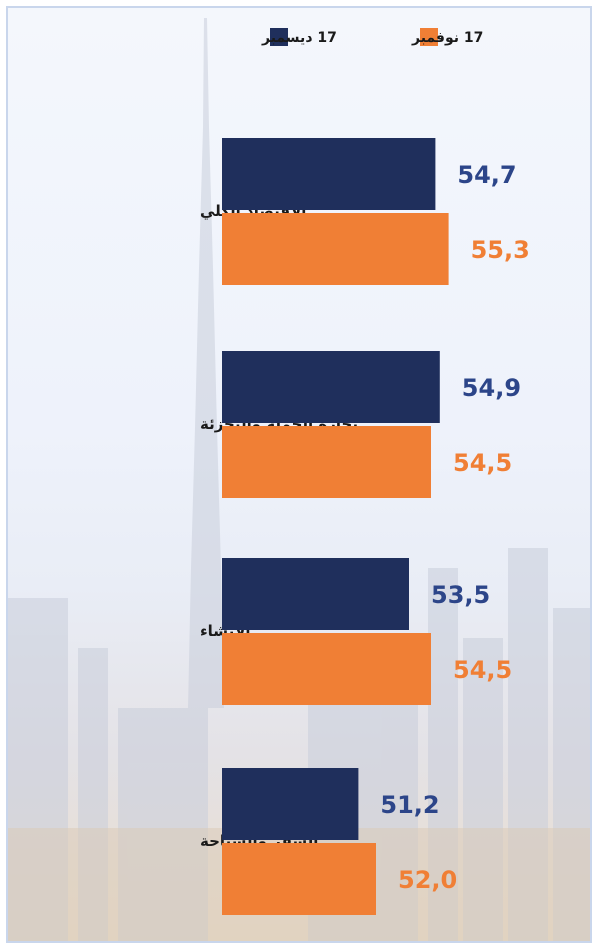 Image resolution: width=600 pixels, height=951 pixels. What do you see at coordinates (460, 595) in the screenshot?
I see `data-label: 53,5` at bounding box center [460, 595].